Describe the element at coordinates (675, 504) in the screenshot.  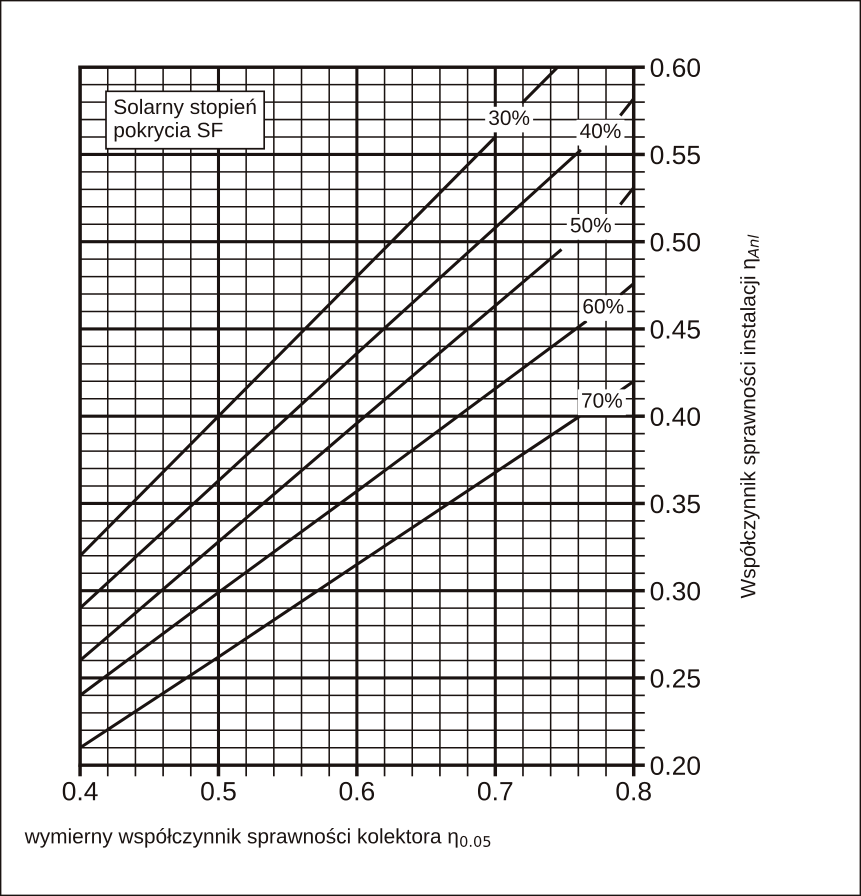
I see `y-tick-label: 0.35` at that location.